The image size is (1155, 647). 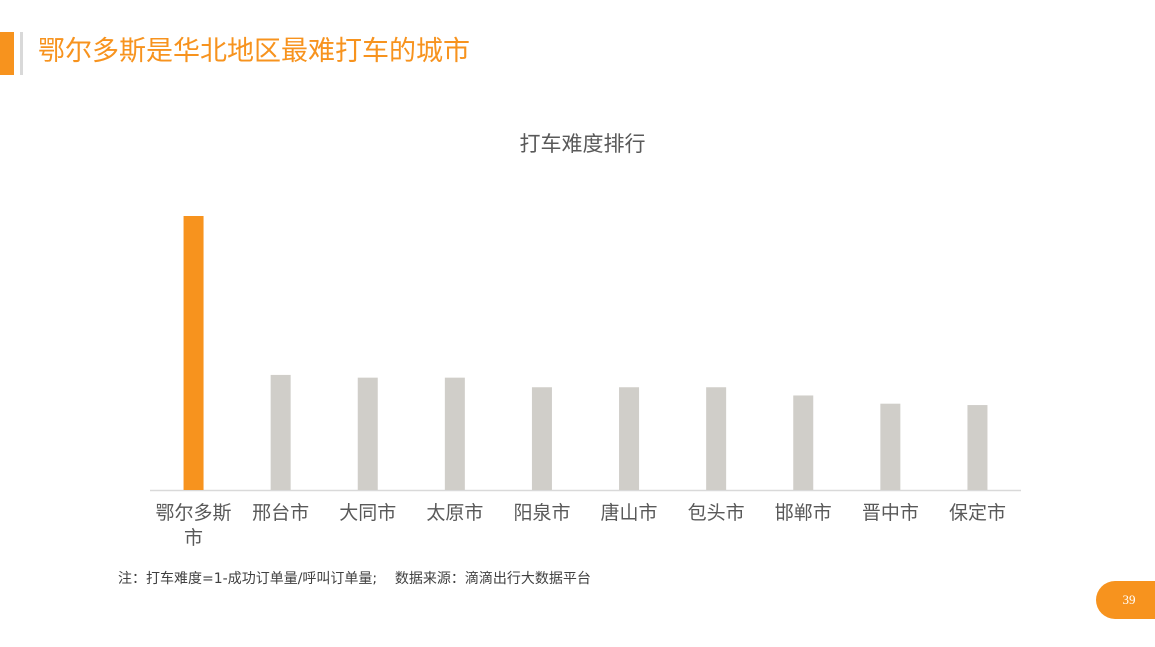 I want to click on x-tick-label-0: 鄂尔多斯市, so click(x=194, y=525).